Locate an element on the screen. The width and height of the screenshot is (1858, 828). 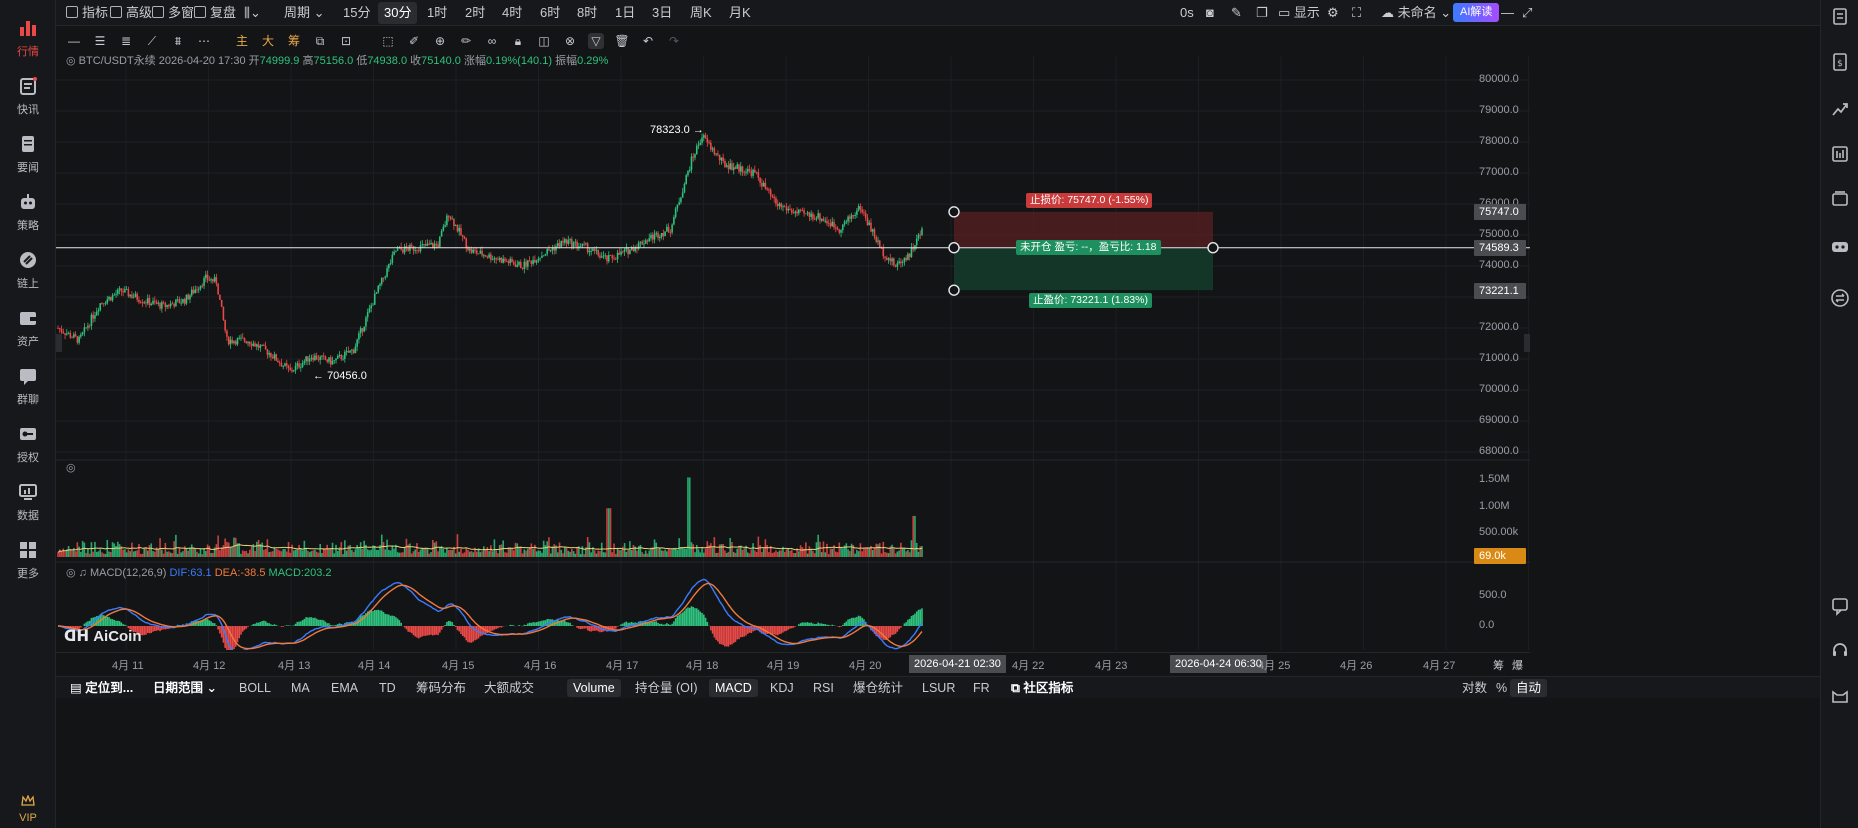
horizontal-line-icon: ― is located at coordinates (74, 41).